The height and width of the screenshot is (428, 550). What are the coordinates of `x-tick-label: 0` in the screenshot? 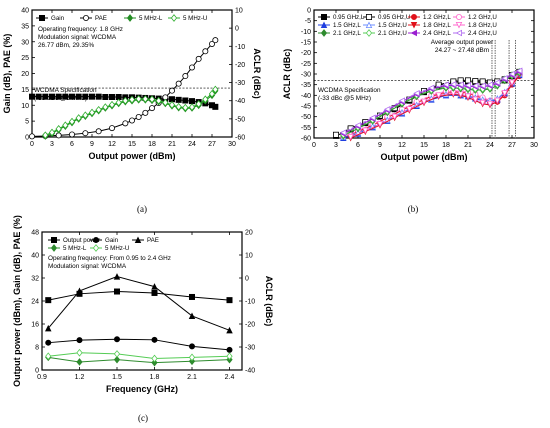 It's located at (32, 144).